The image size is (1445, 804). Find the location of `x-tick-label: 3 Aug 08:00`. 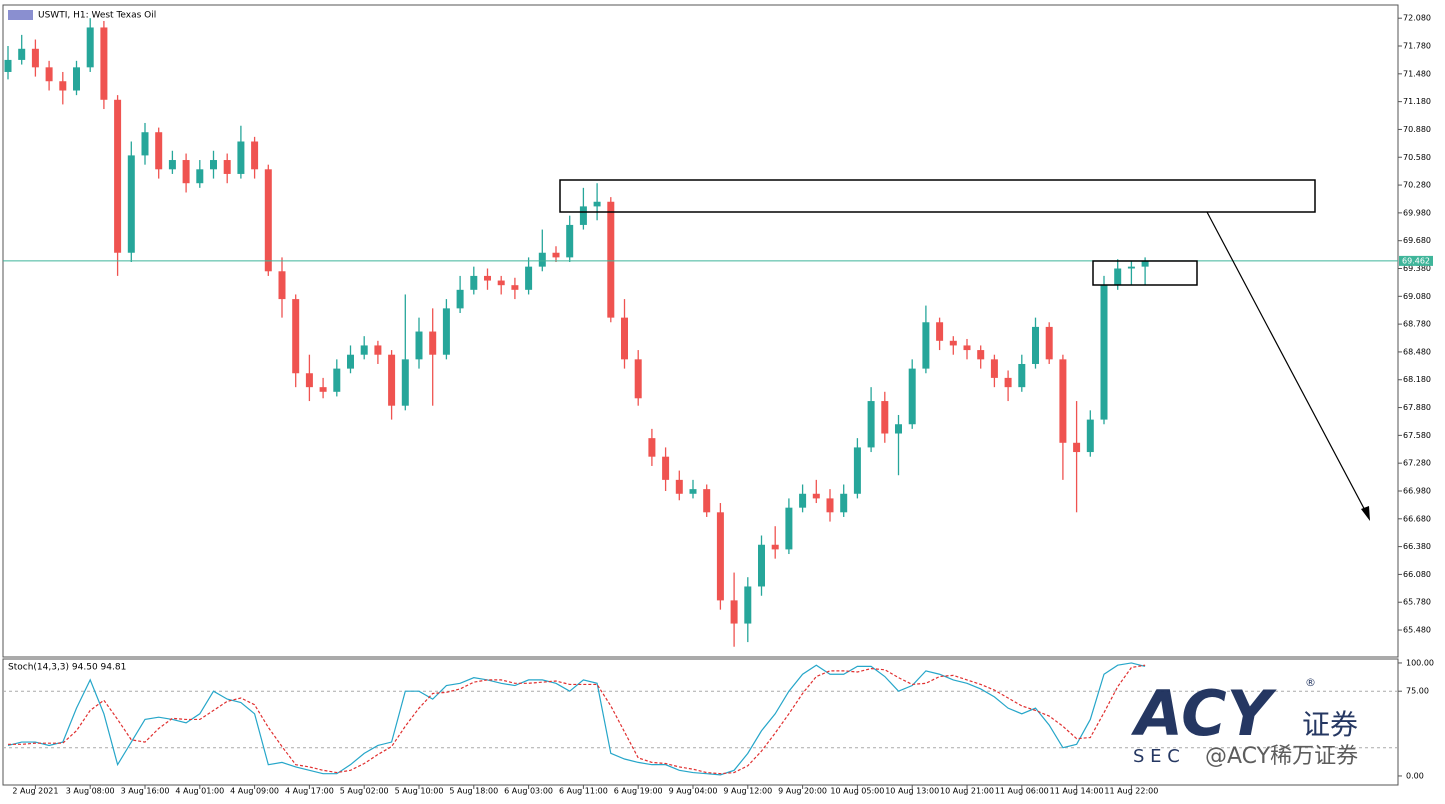

x-tick-label: 3 Aug 08:00 is located at coordinates (90, 791).